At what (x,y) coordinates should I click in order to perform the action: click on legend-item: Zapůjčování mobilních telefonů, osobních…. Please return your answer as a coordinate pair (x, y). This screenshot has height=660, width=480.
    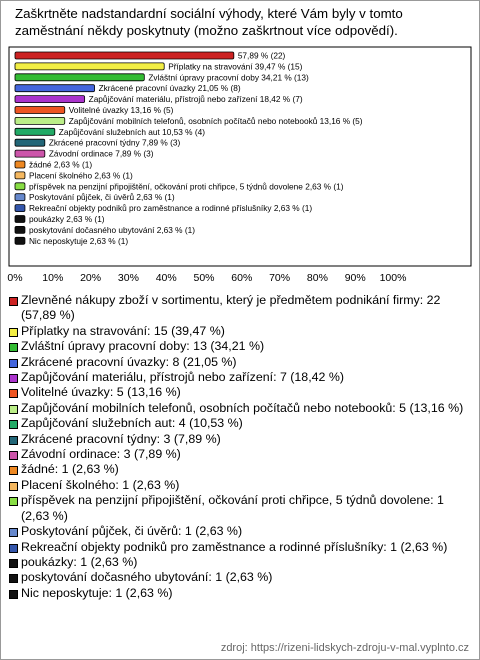
    Looking at the image, I should click on (240, 408).